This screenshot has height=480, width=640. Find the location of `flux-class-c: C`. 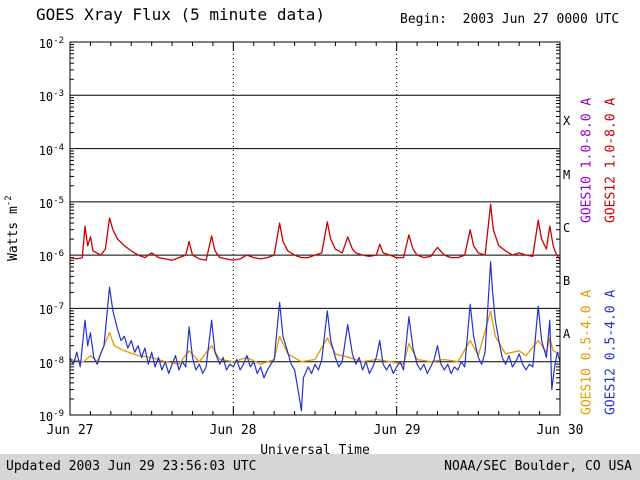

flux-class-c: C is located at coordinates (567, 228).